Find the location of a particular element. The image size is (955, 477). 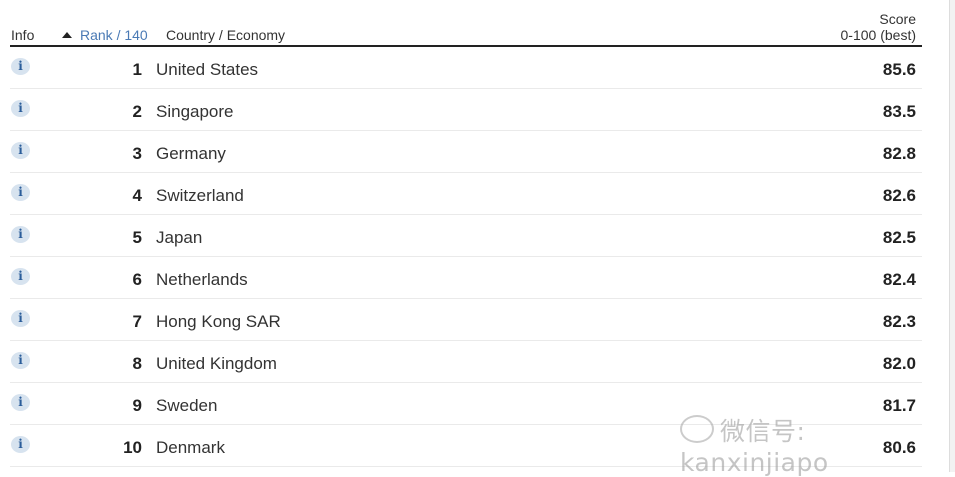

watermark: 微信号: kanxinjiapo is located at coordinates (817, 444).